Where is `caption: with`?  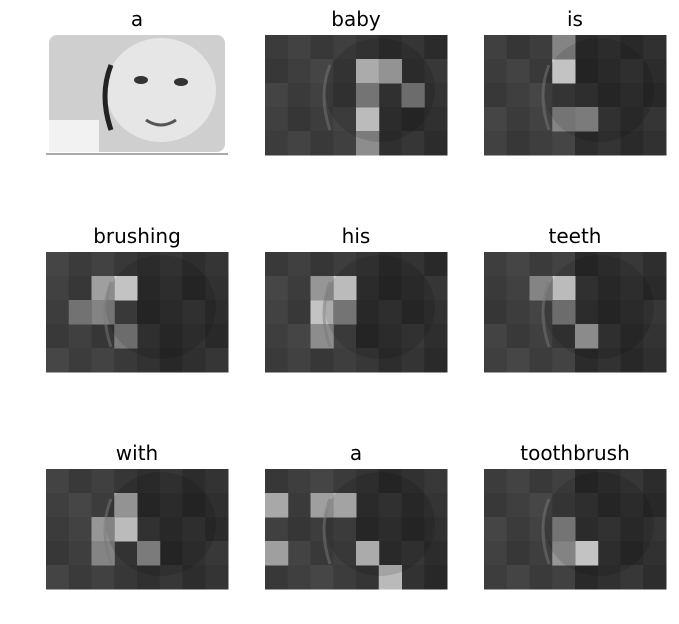
caption: with is located at coordinates (137, 453).